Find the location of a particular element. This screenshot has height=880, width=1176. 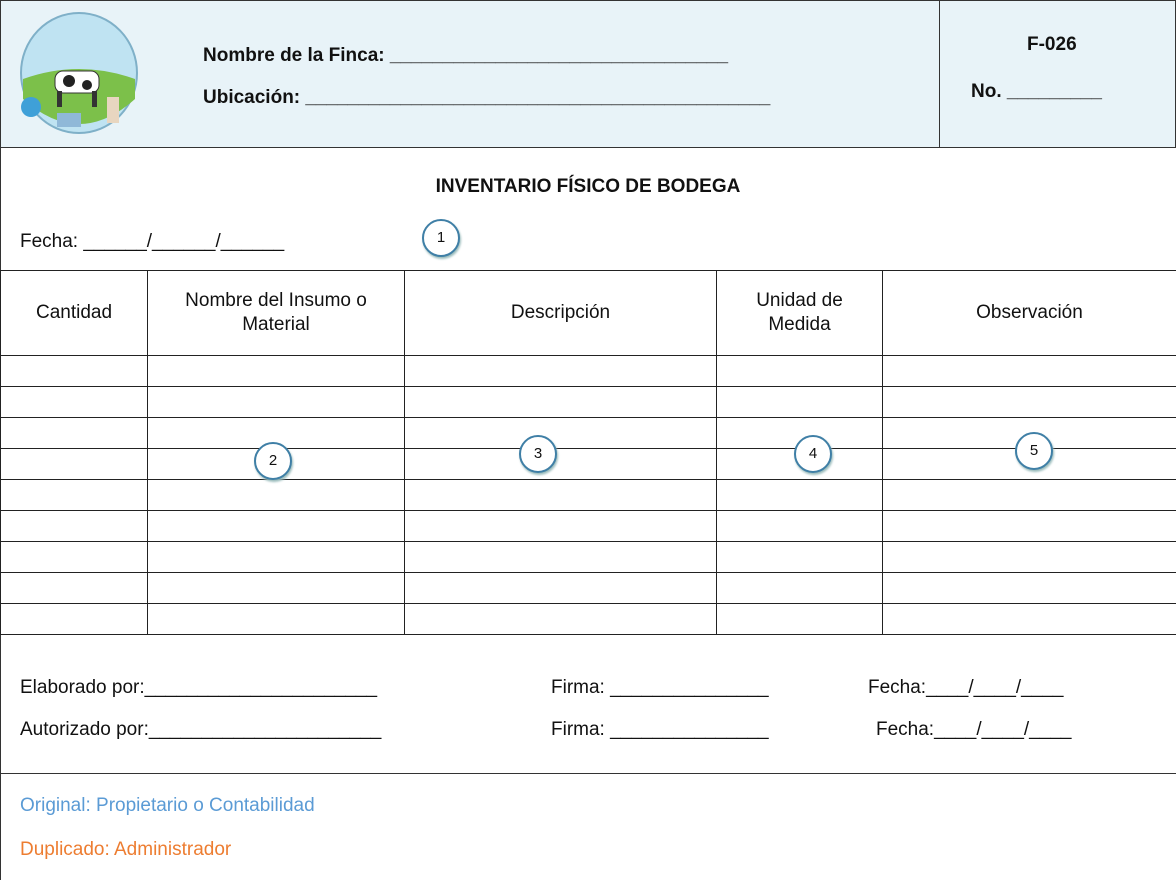

column-header: Cantidad is located at coordinates (74, 313).